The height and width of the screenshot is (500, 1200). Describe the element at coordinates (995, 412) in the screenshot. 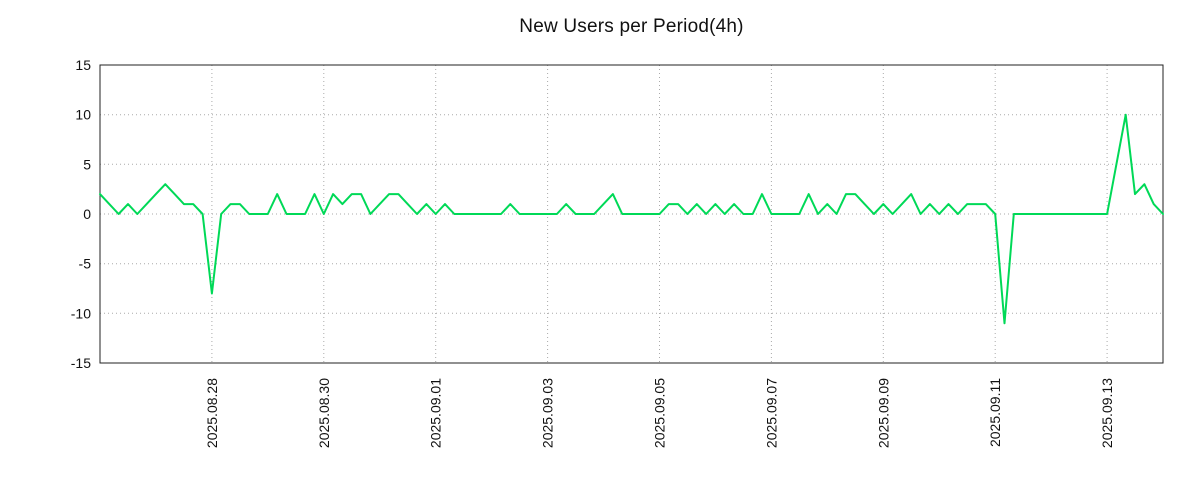

I see `x-tick-label: 2025.09.11` at that location.